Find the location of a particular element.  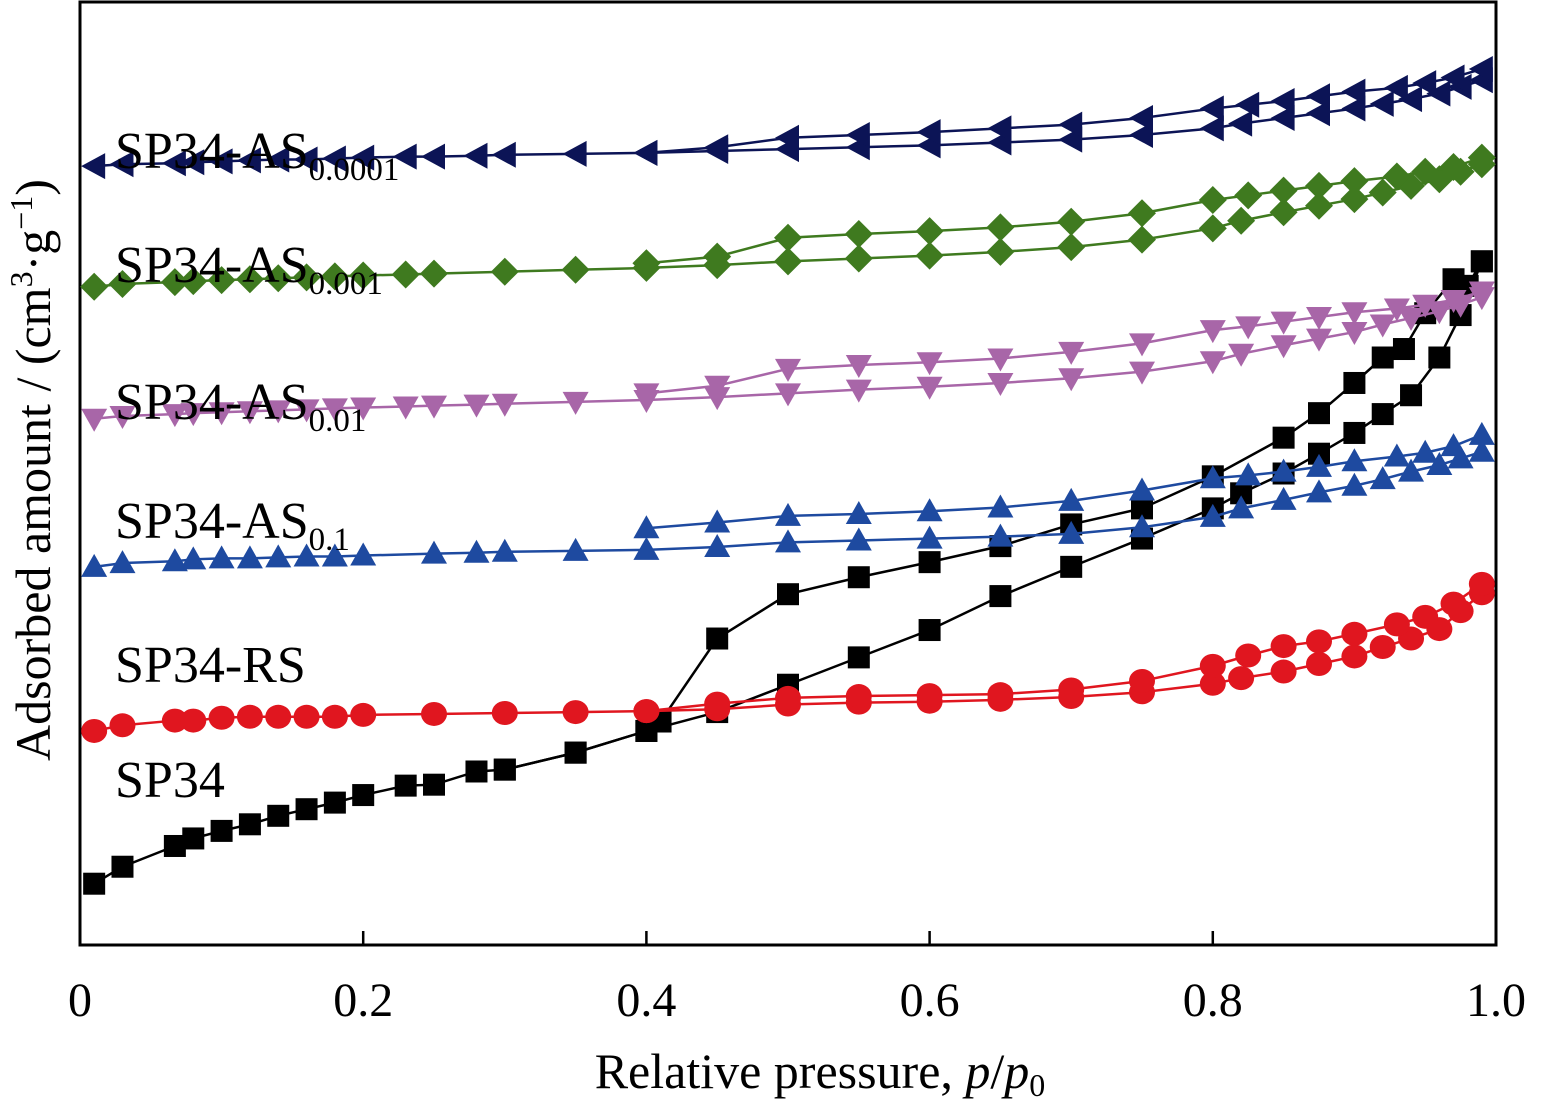

series-label: SP34-RS is located at coordinates (210, 665).